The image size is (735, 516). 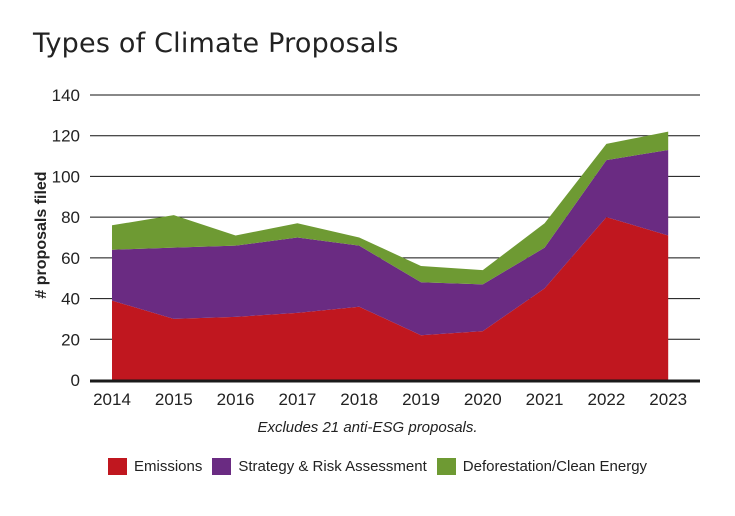 What do you see at coordinates (555, 466) in the screenshot?
I see `legend-label-deforestation: Deforestation/Clean Energy` at bounding box center [555, 466].